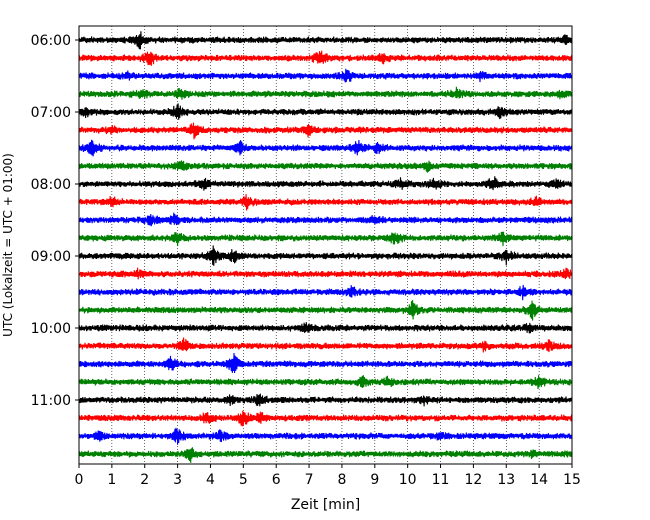  I want to click on x-axis-ticks: 0 1 2 3 4 5 6 7 8 9 10 11 12 13 14 15, so click(328, 476).